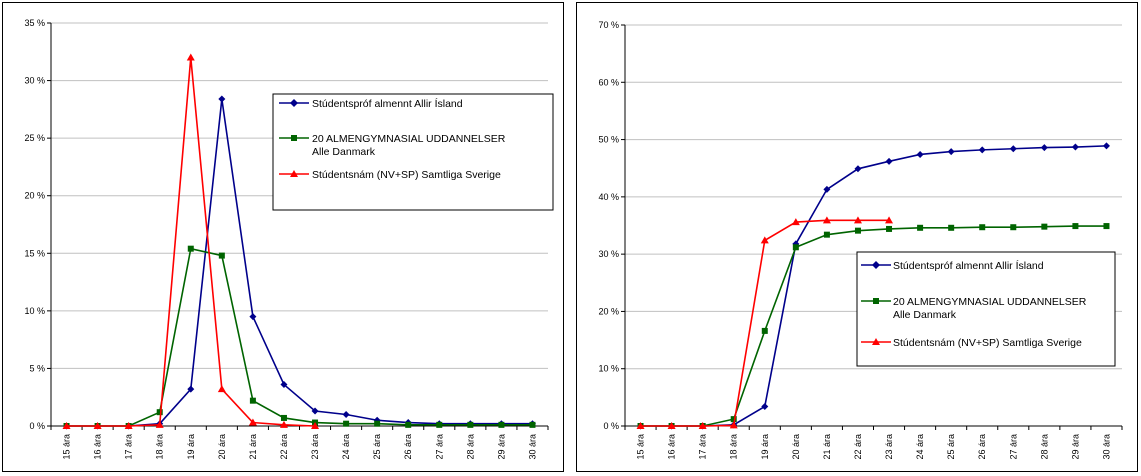  What do you see at coordinates (34, 138) in the screenshot?
I see `y-tick-label: 25 %` at bounding box center [34, 138].